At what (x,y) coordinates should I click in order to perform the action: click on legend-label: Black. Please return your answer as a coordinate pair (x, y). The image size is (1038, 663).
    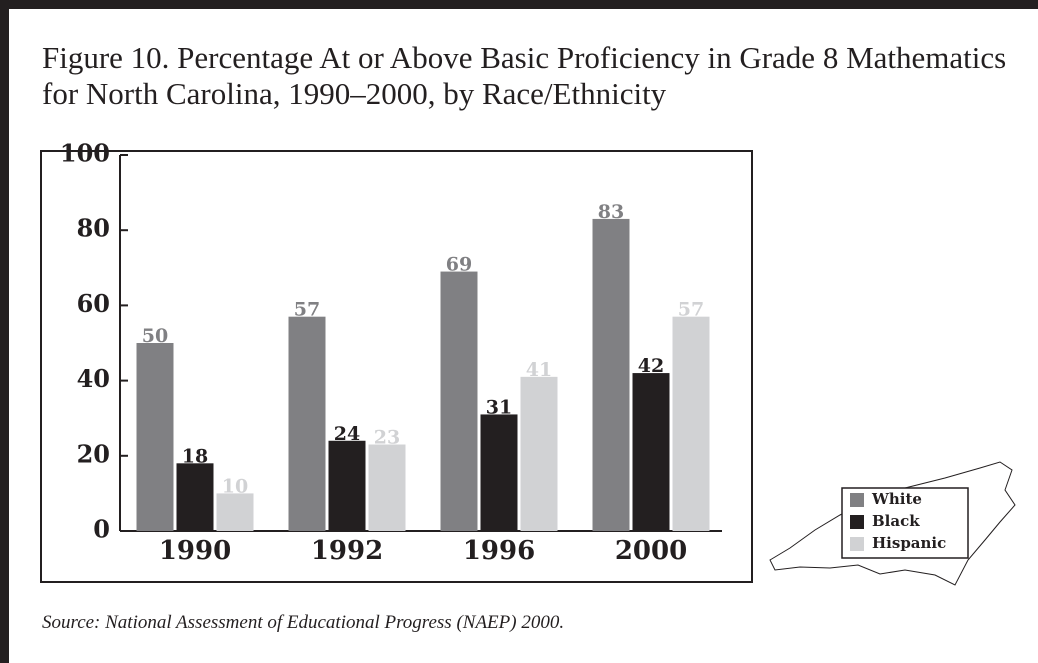
    Looking at the image, I should click on (896, 521).